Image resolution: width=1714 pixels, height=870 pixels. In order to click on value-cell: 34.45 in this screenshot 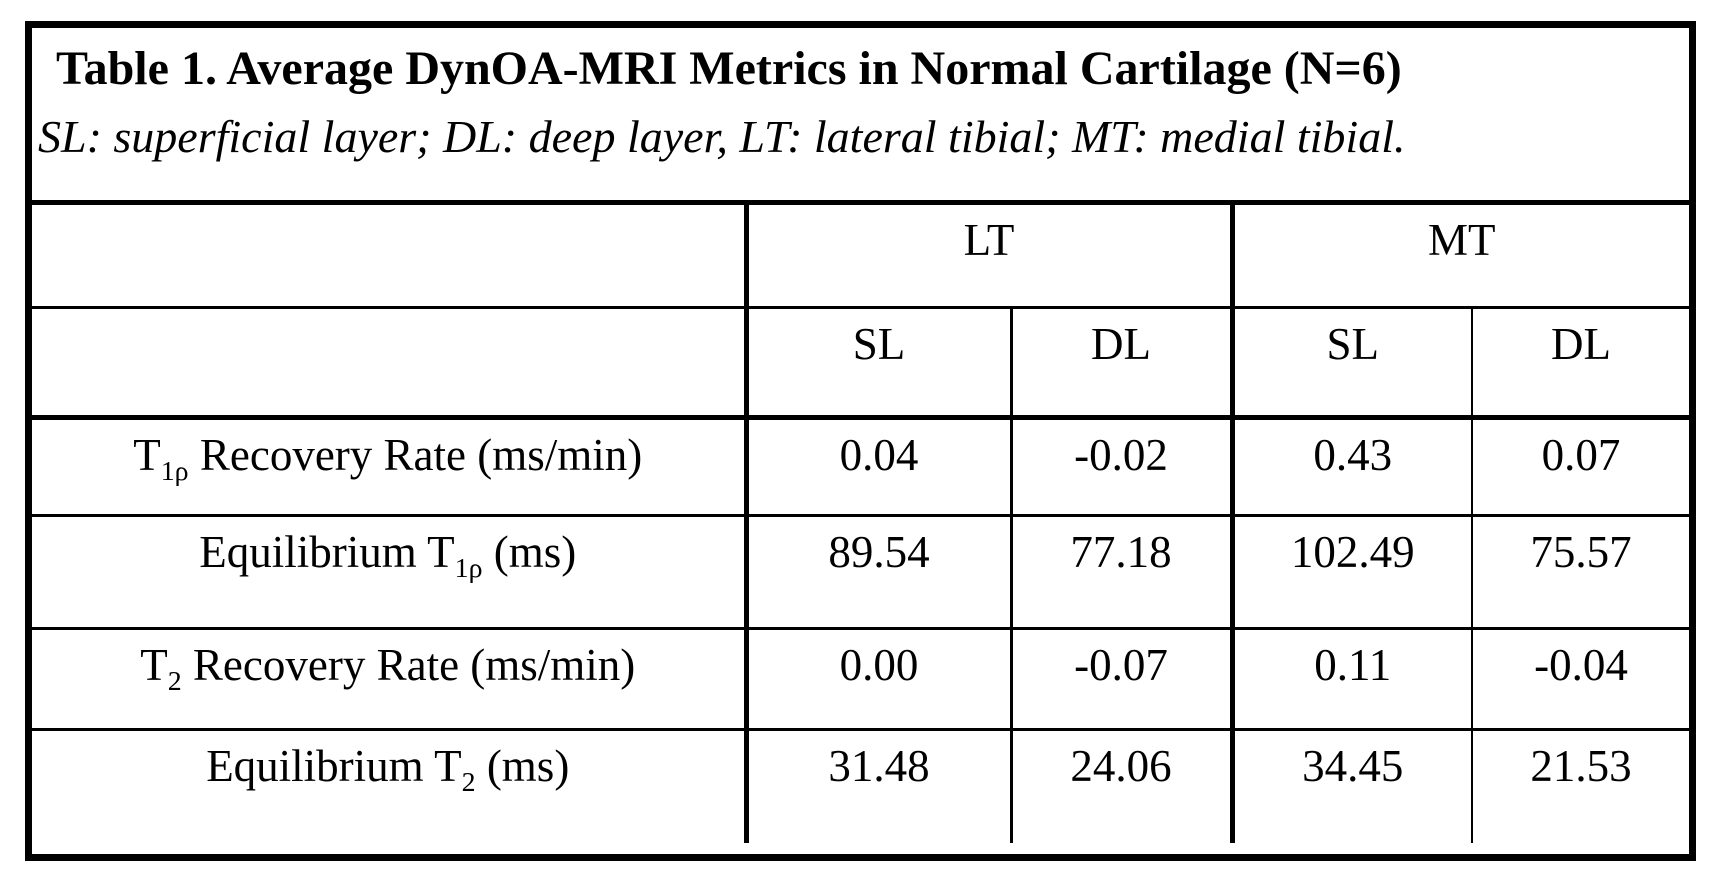, I will do `click(1353, 786)`.